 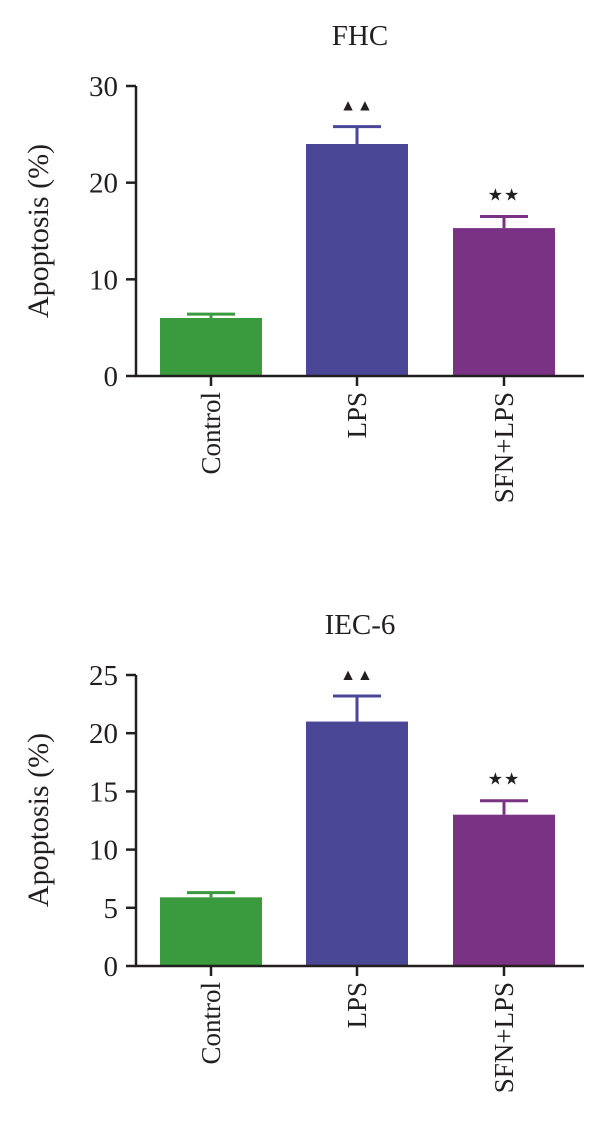 What do you see at coordinates (360, 625) in the screenshot?
I see `chart-title: IEC-6` at bounding box center [360, 625].